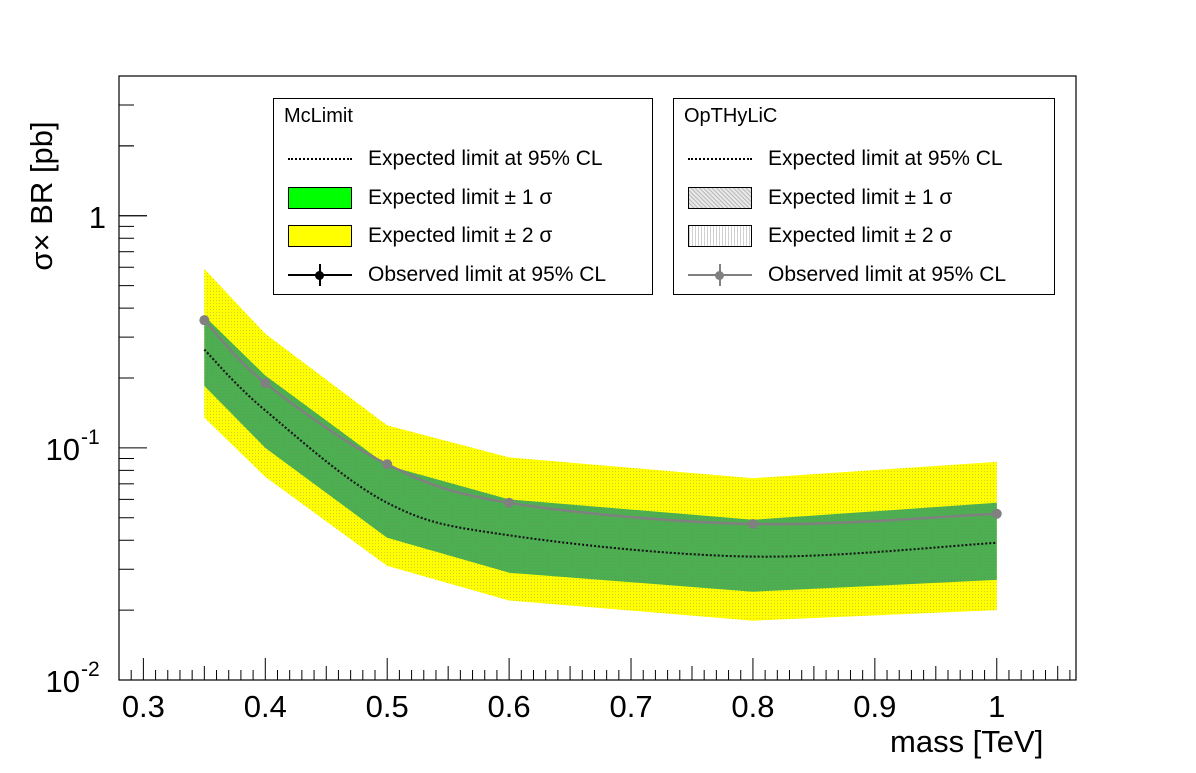  What do you see at coordinates (90, 669) in the screenshot?
I see `y-tick-exponent: -2` at bounding box center [90, 669].